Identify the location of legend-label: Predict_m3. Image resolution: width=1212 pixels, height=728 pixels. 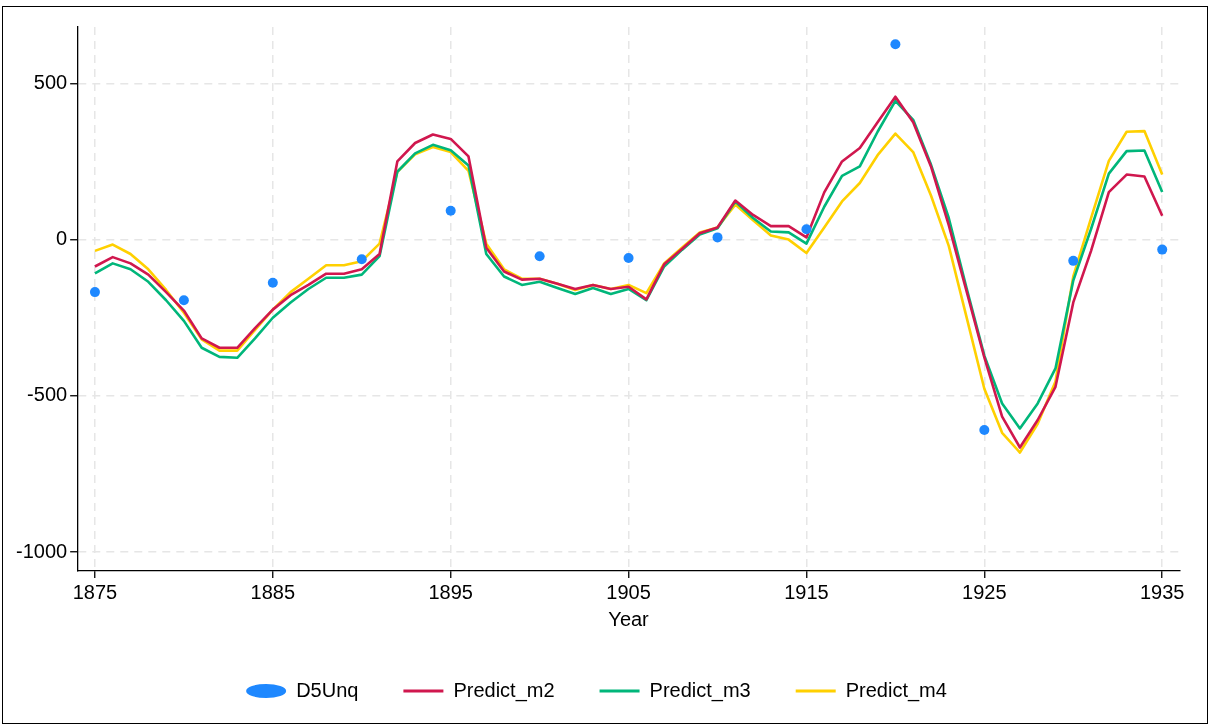
(700, 690).